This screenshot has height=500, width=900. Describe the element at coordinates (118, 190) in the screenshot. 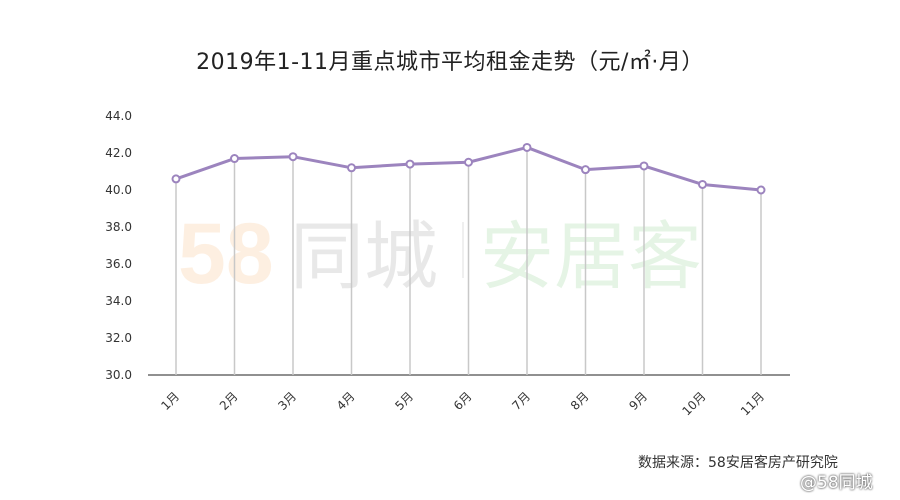

I see `y-tick-label: 40.0` at that location.